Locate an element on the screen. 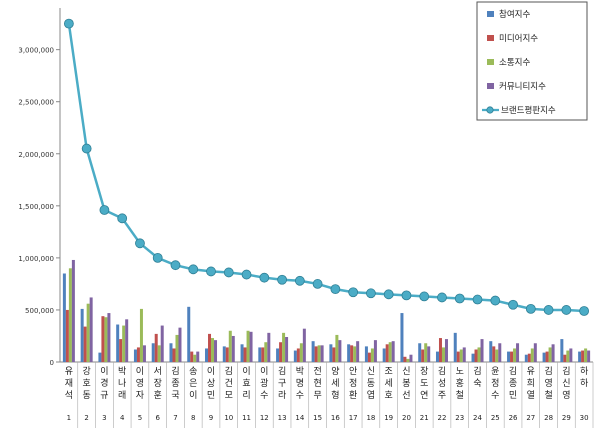  category-label-char: 하 is located at coordinates (584, 383).